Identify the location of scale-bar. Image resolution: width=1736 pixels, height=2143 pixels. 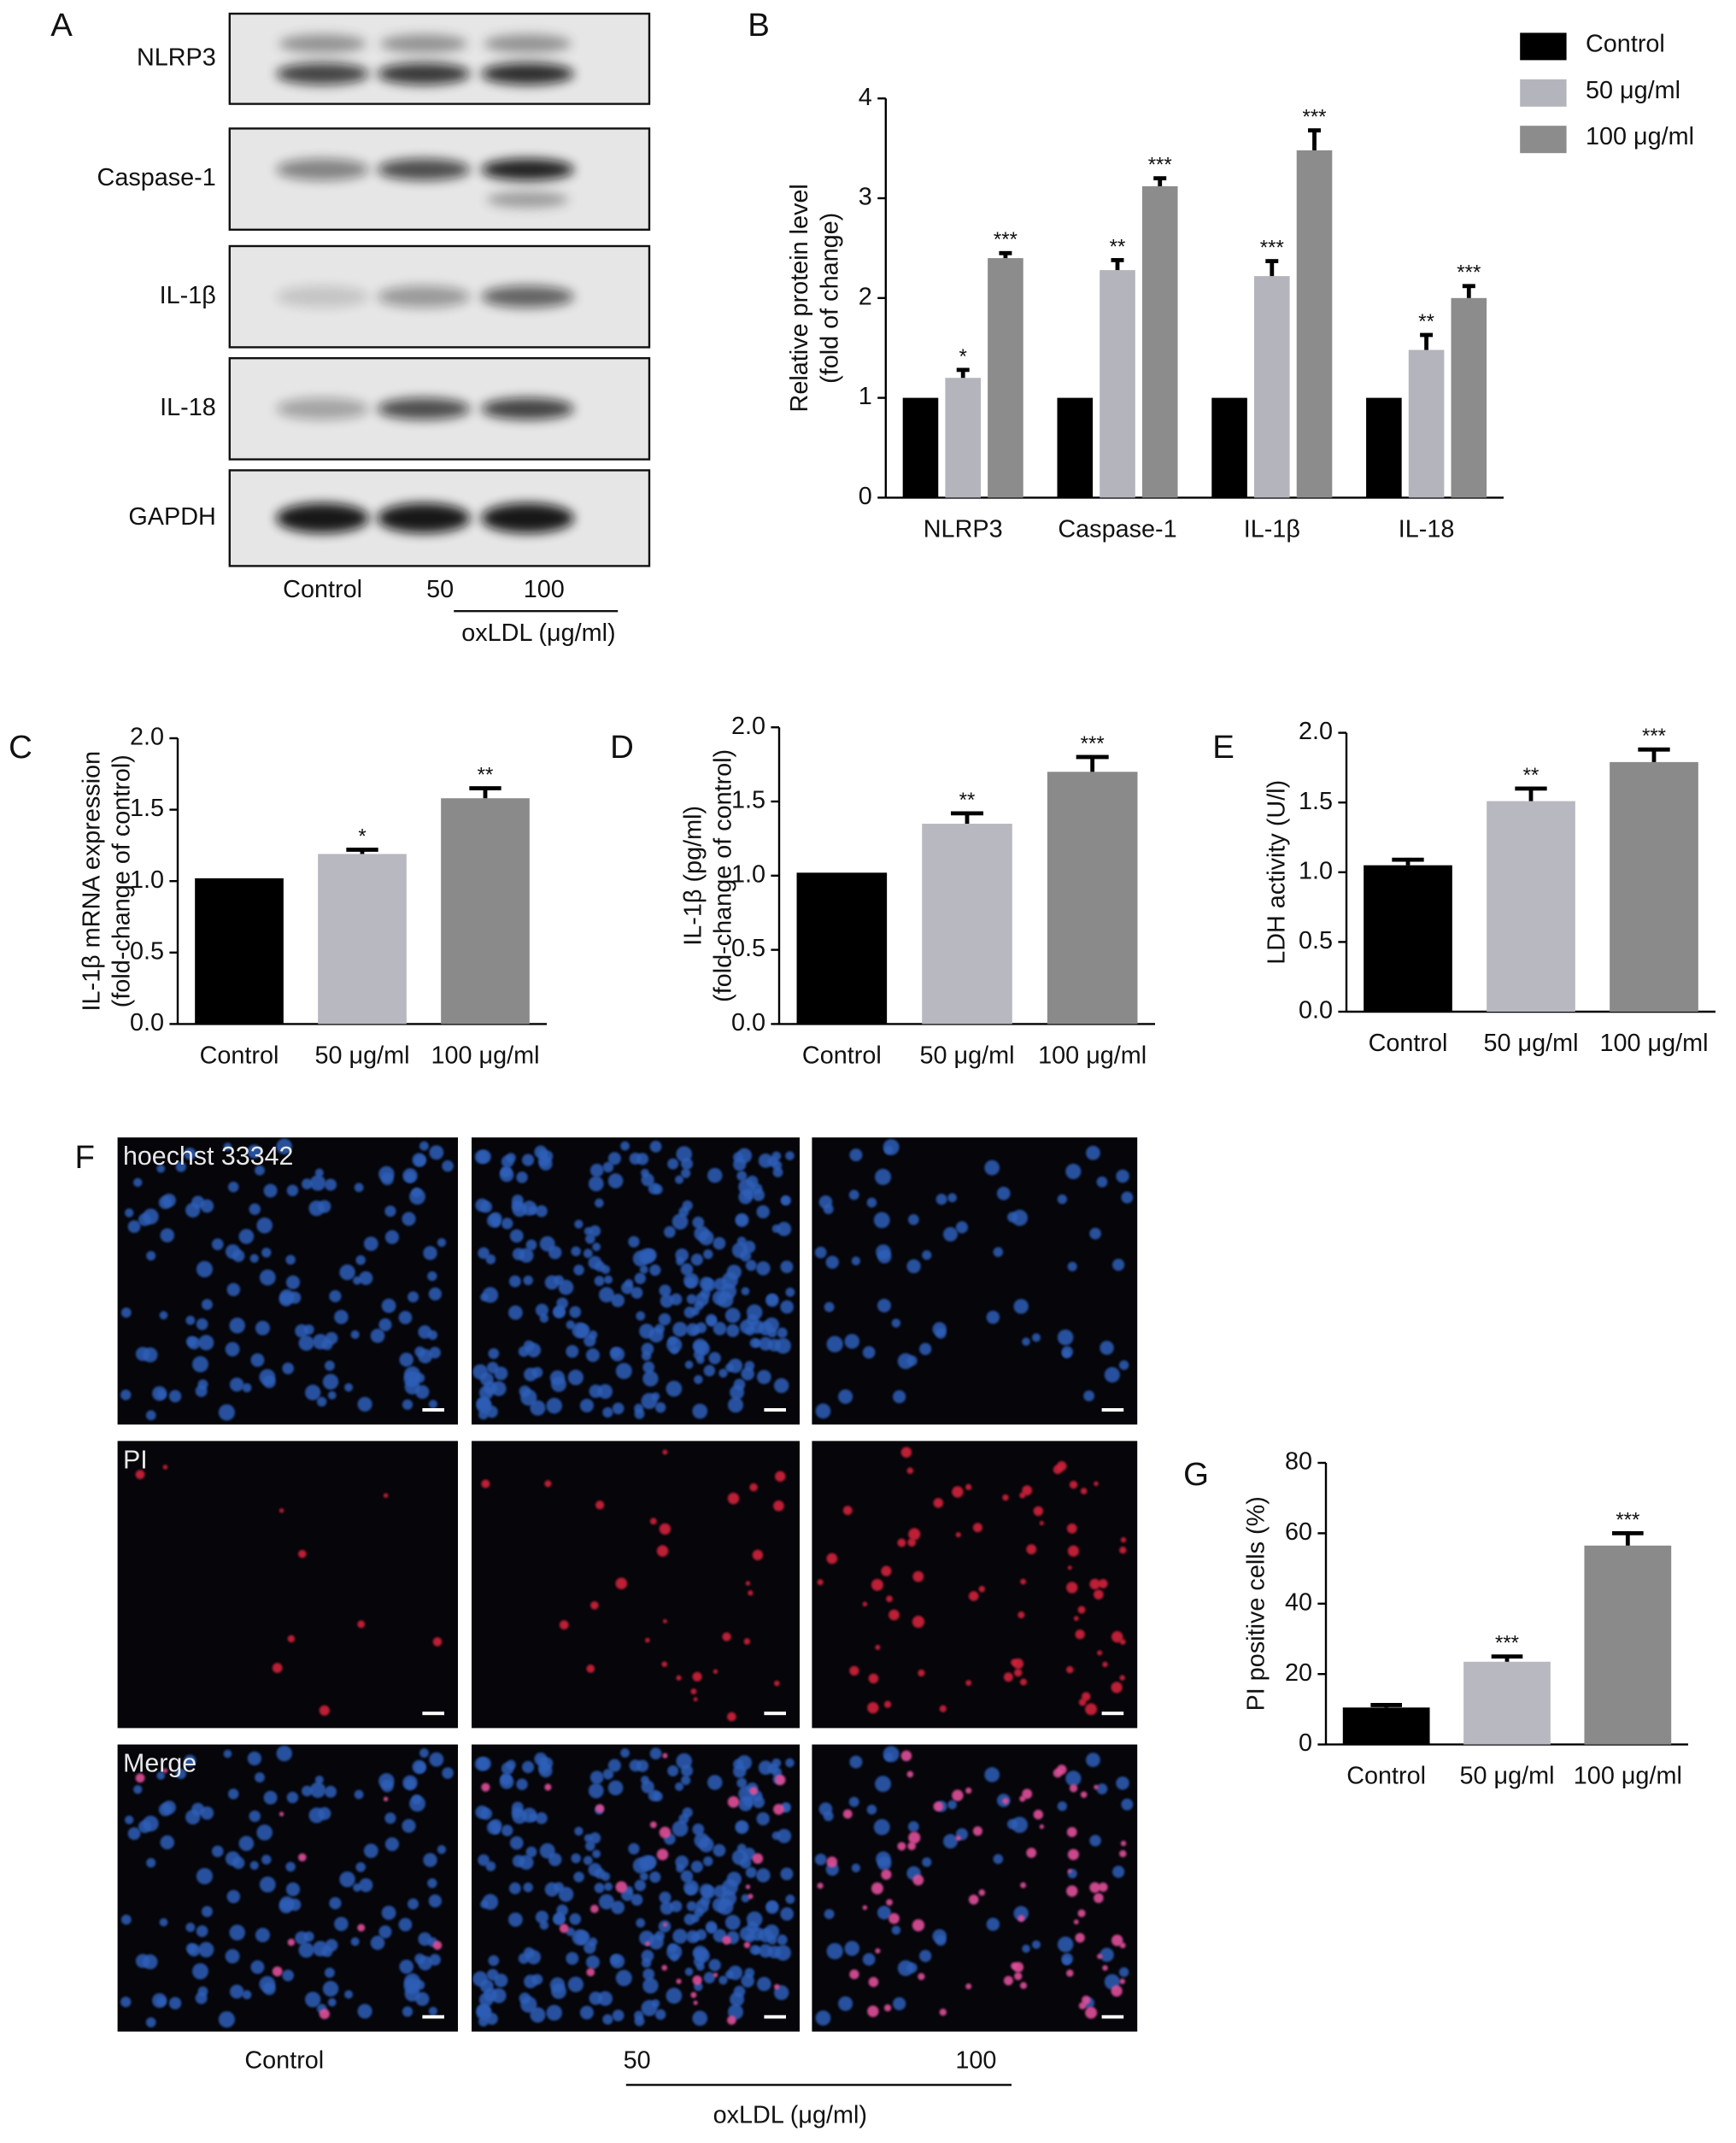
(1112, 2017).